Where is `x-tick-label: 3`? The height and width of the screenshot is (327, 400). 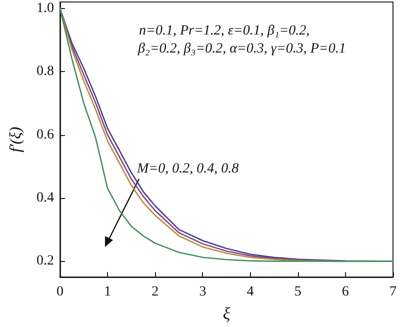
x-tick-label: 3 is located at coordinates (202, 292).